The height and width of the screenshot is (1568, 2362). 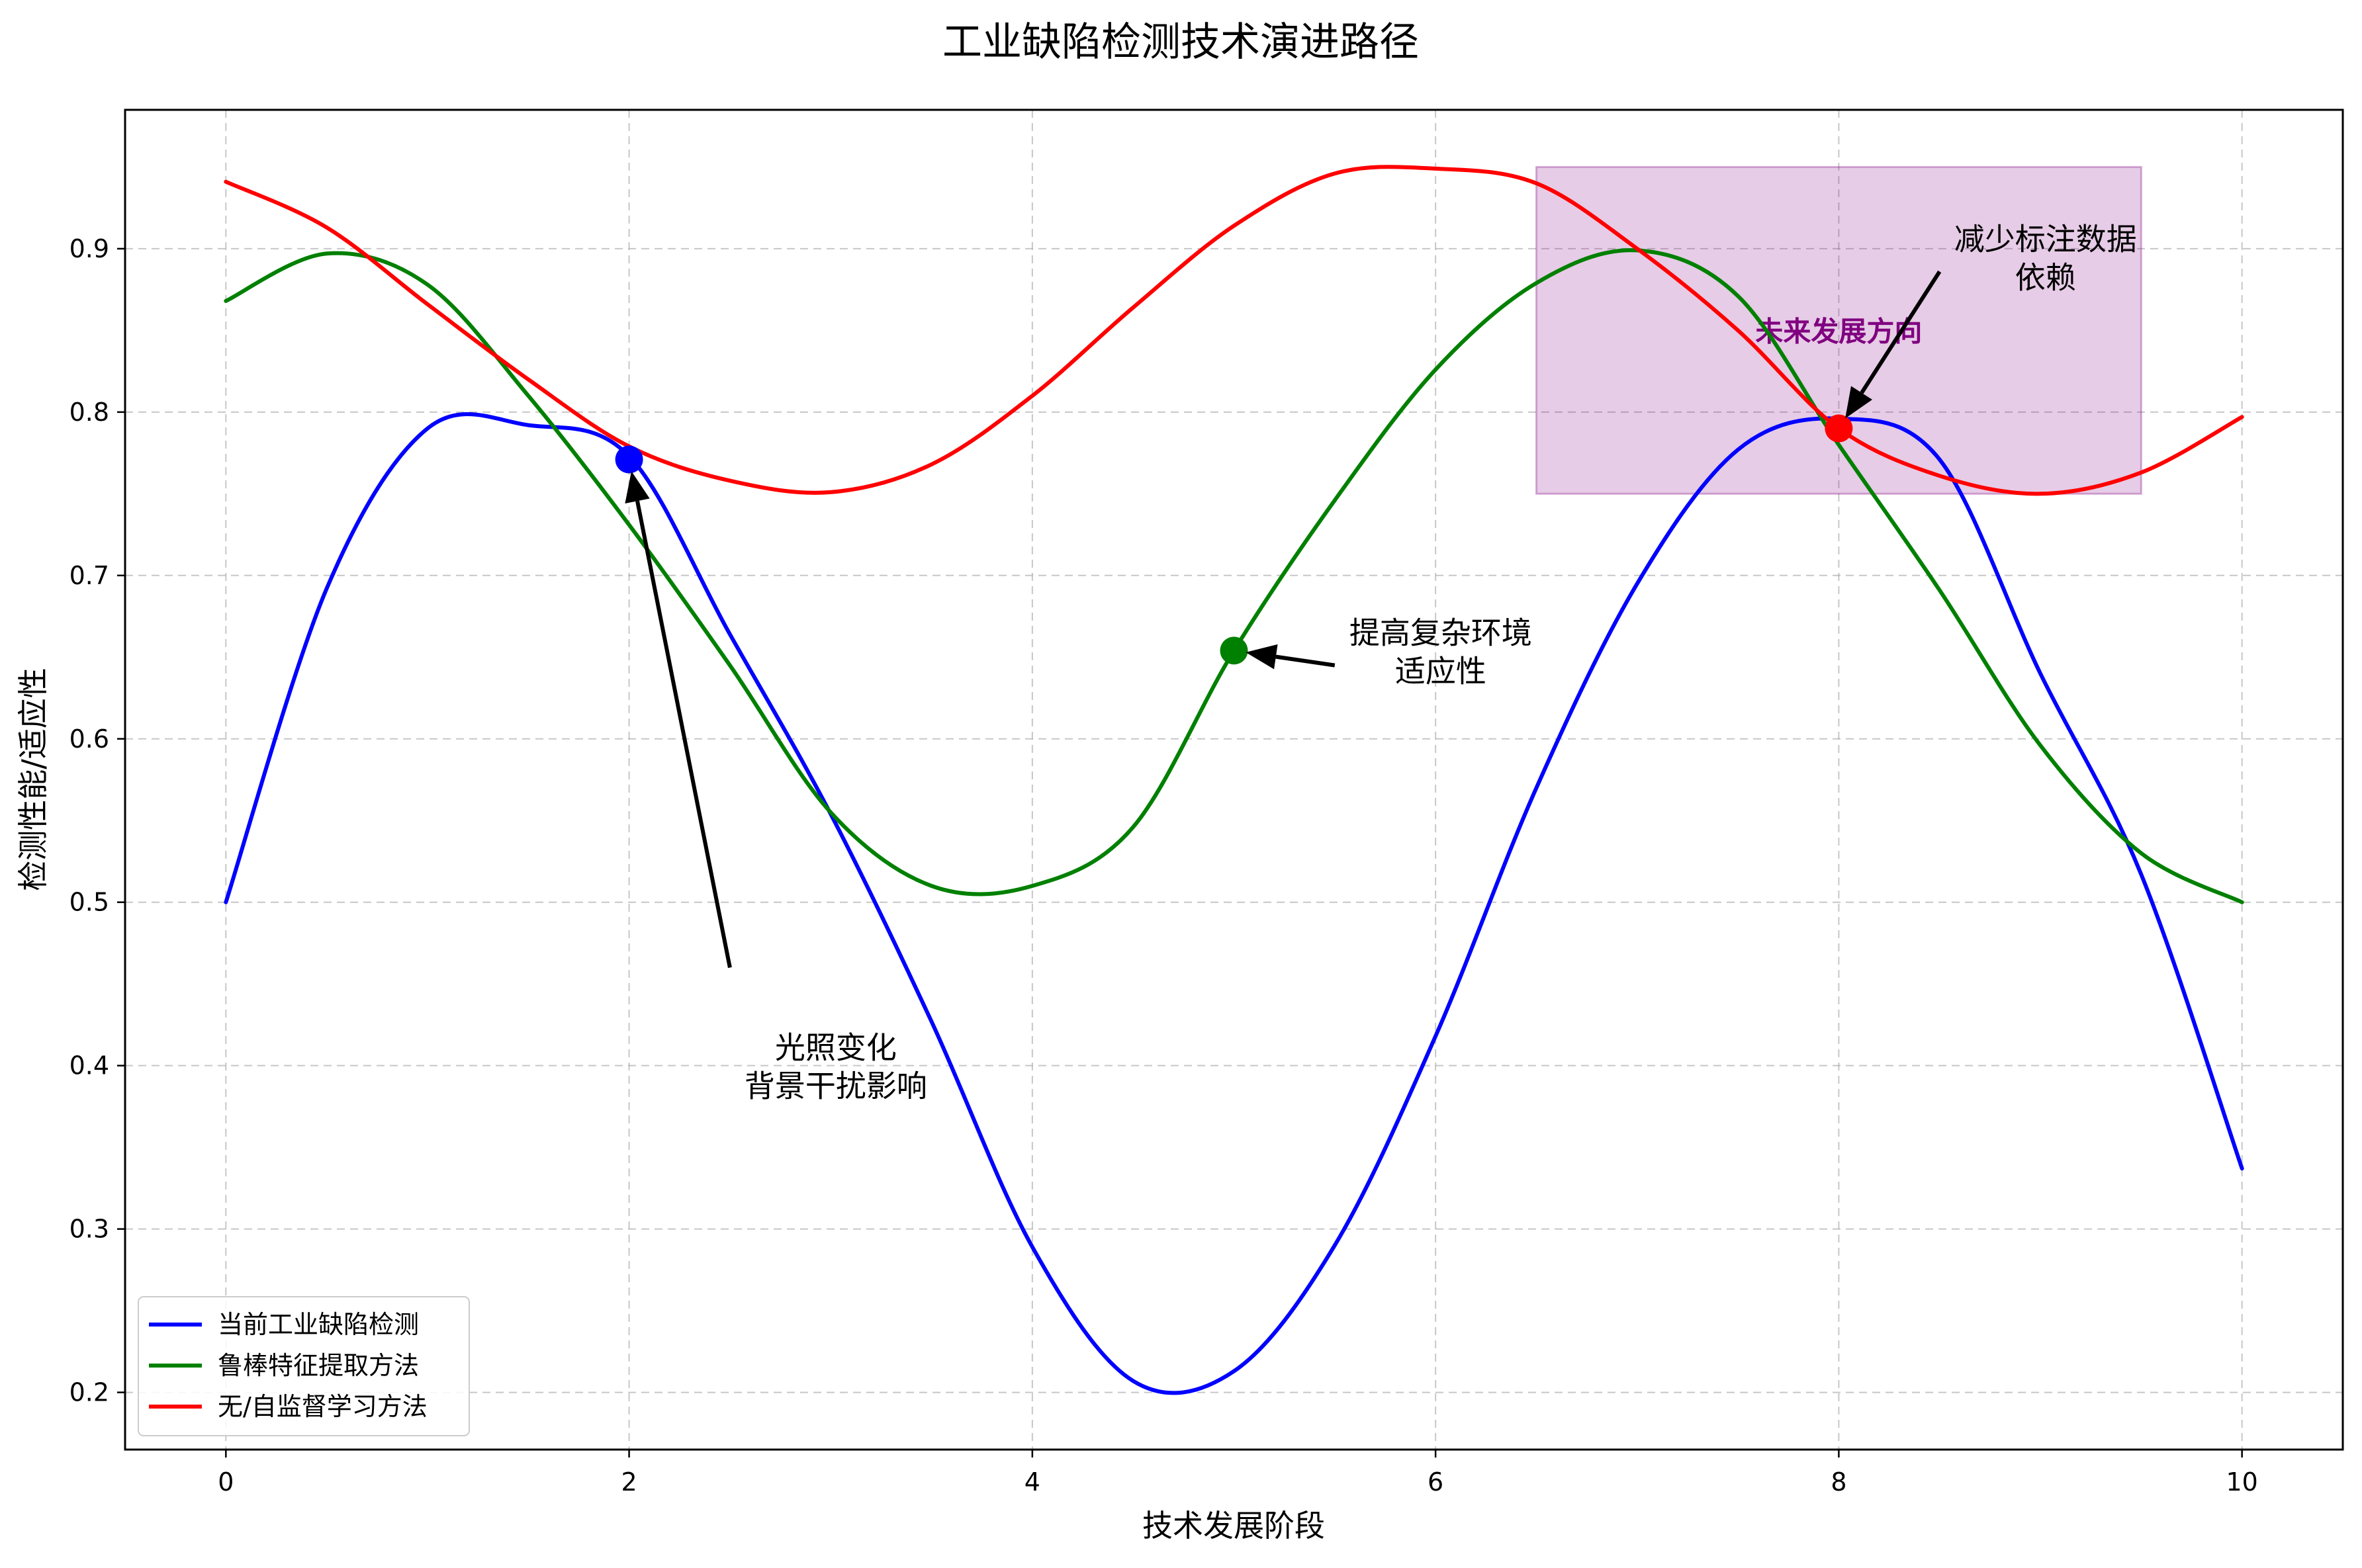 What do you see at coordinates (836, 1086) in the screenshot?
I see `annotation-text-0: 背景干扰影响` at bounding box center [836, 1086].